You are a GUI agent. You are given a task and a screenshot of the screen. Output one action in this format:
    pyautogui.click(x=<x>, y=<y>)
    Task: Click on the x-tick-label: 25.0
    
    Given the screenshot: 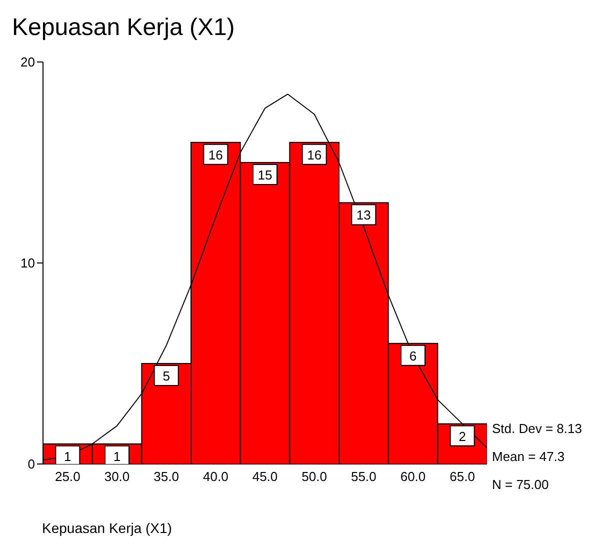 What is the action you would take?
    pyautogui.click(x=67, y=476)
    